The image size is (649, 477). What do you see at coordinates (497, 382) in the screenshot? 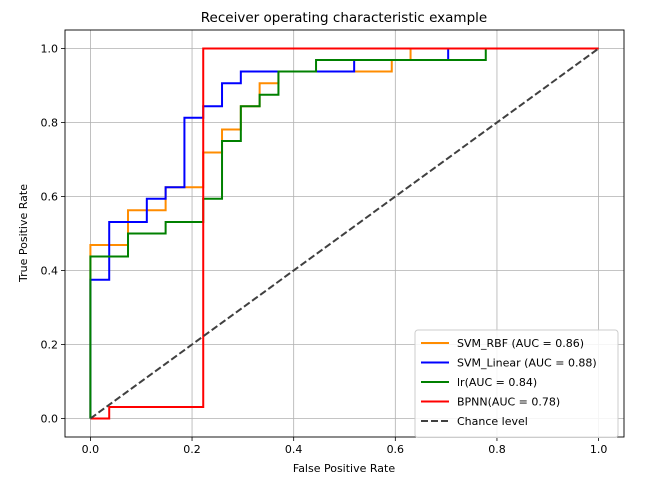
I see `legend-label: lr(AUC = 0.84)` at bounding box center [497, 382].